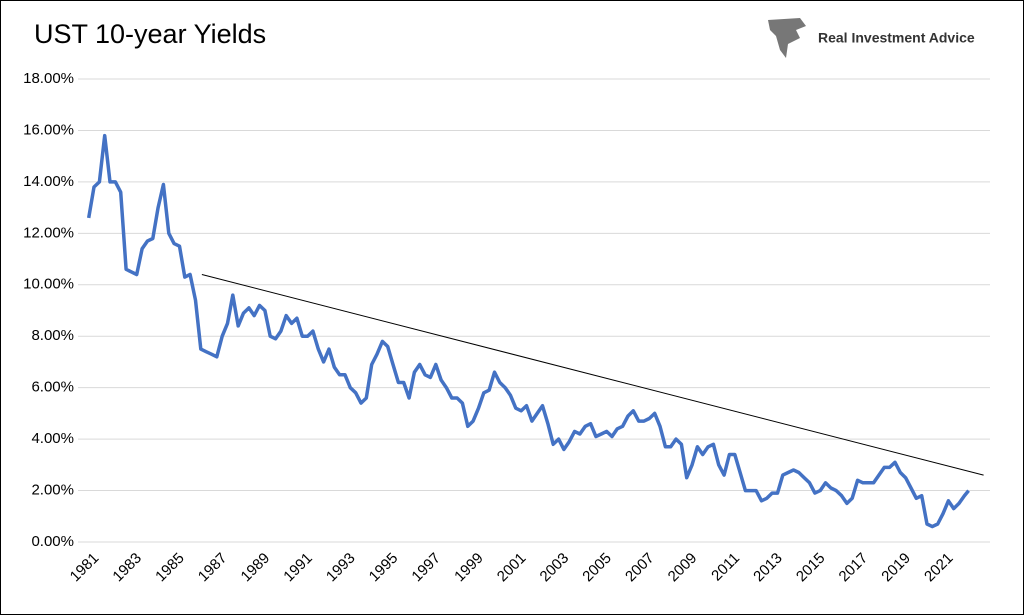  I want to click on y-tick-label: 12.00%, so click(48, 232).